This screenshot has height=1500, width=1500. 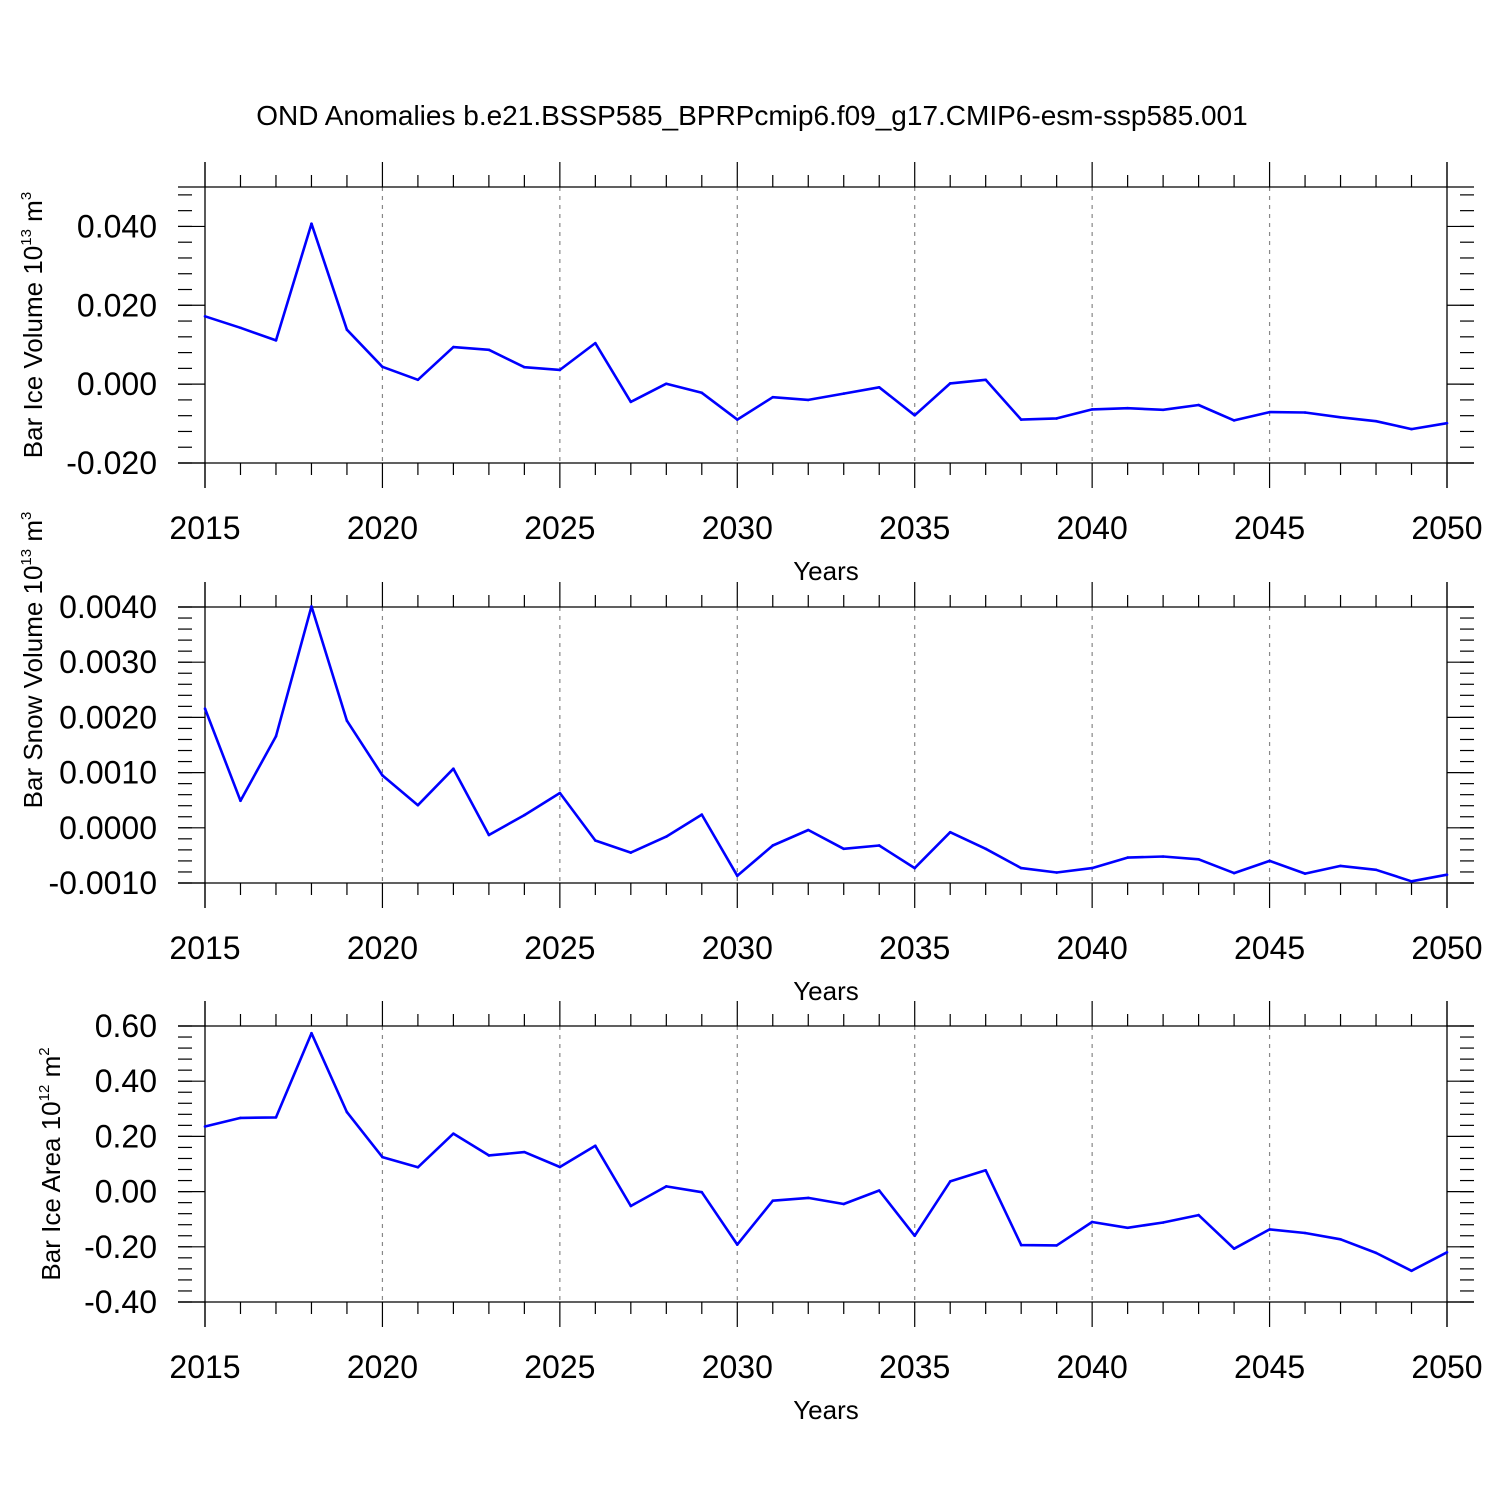 I want to click on y-axis-title-exponent: 13, so click(x=26, y=237).